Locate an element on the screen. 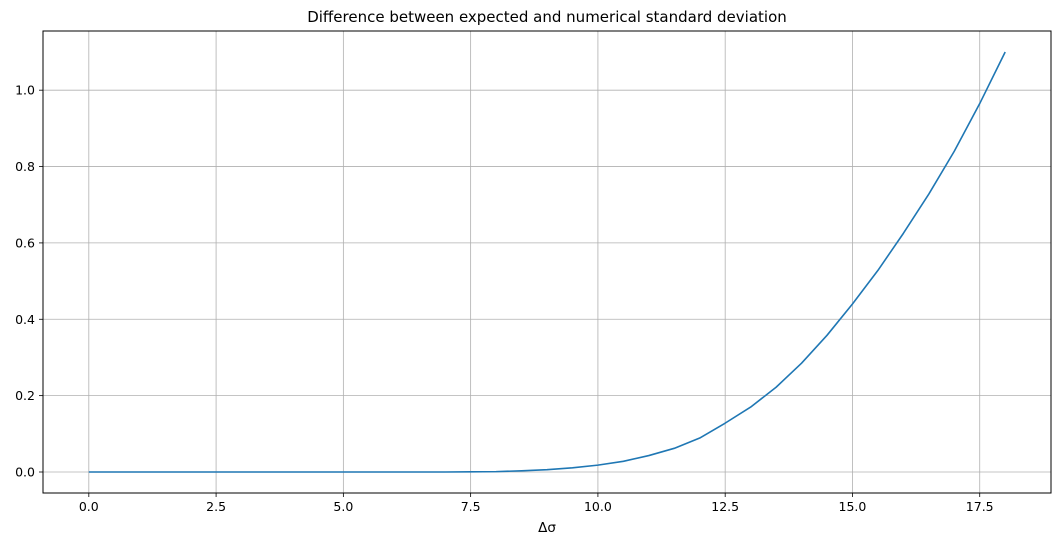 The height and width of the screenshot is (545, 1059). y-tick-label: 0.2 is located at coordinates (25, 395).